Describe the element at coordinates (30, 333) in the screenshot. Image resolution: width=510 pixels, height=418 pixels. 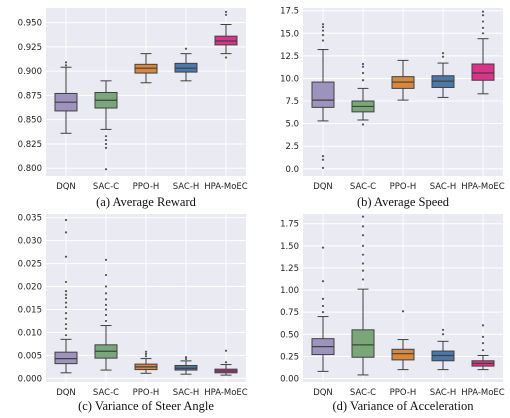
I see `y-tick-label: 0.010` at that location.